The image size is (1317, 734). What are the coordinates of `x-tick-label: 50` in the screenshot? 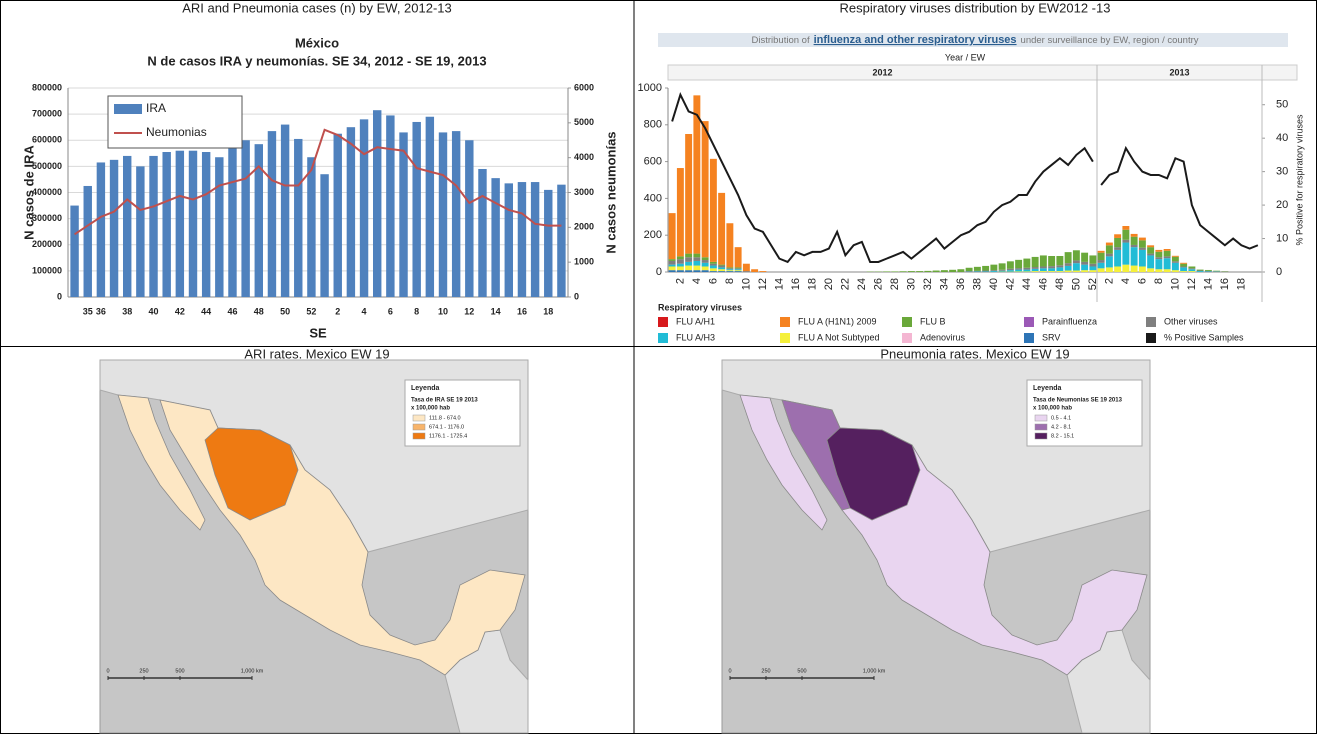 It's located at (285, 311).